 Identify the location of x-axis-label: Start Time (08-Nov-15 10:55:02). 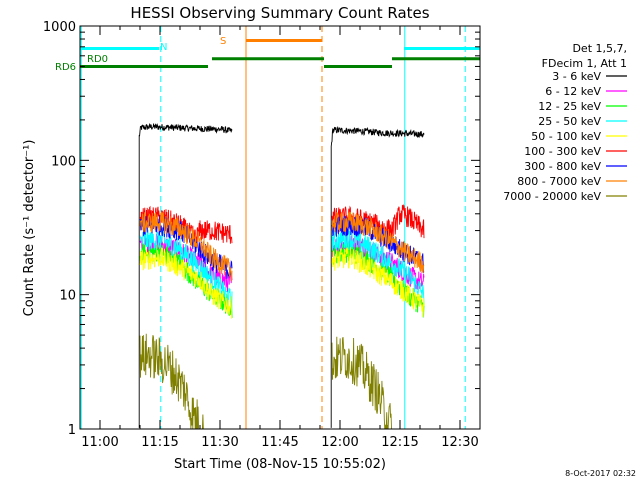
(280, 464).